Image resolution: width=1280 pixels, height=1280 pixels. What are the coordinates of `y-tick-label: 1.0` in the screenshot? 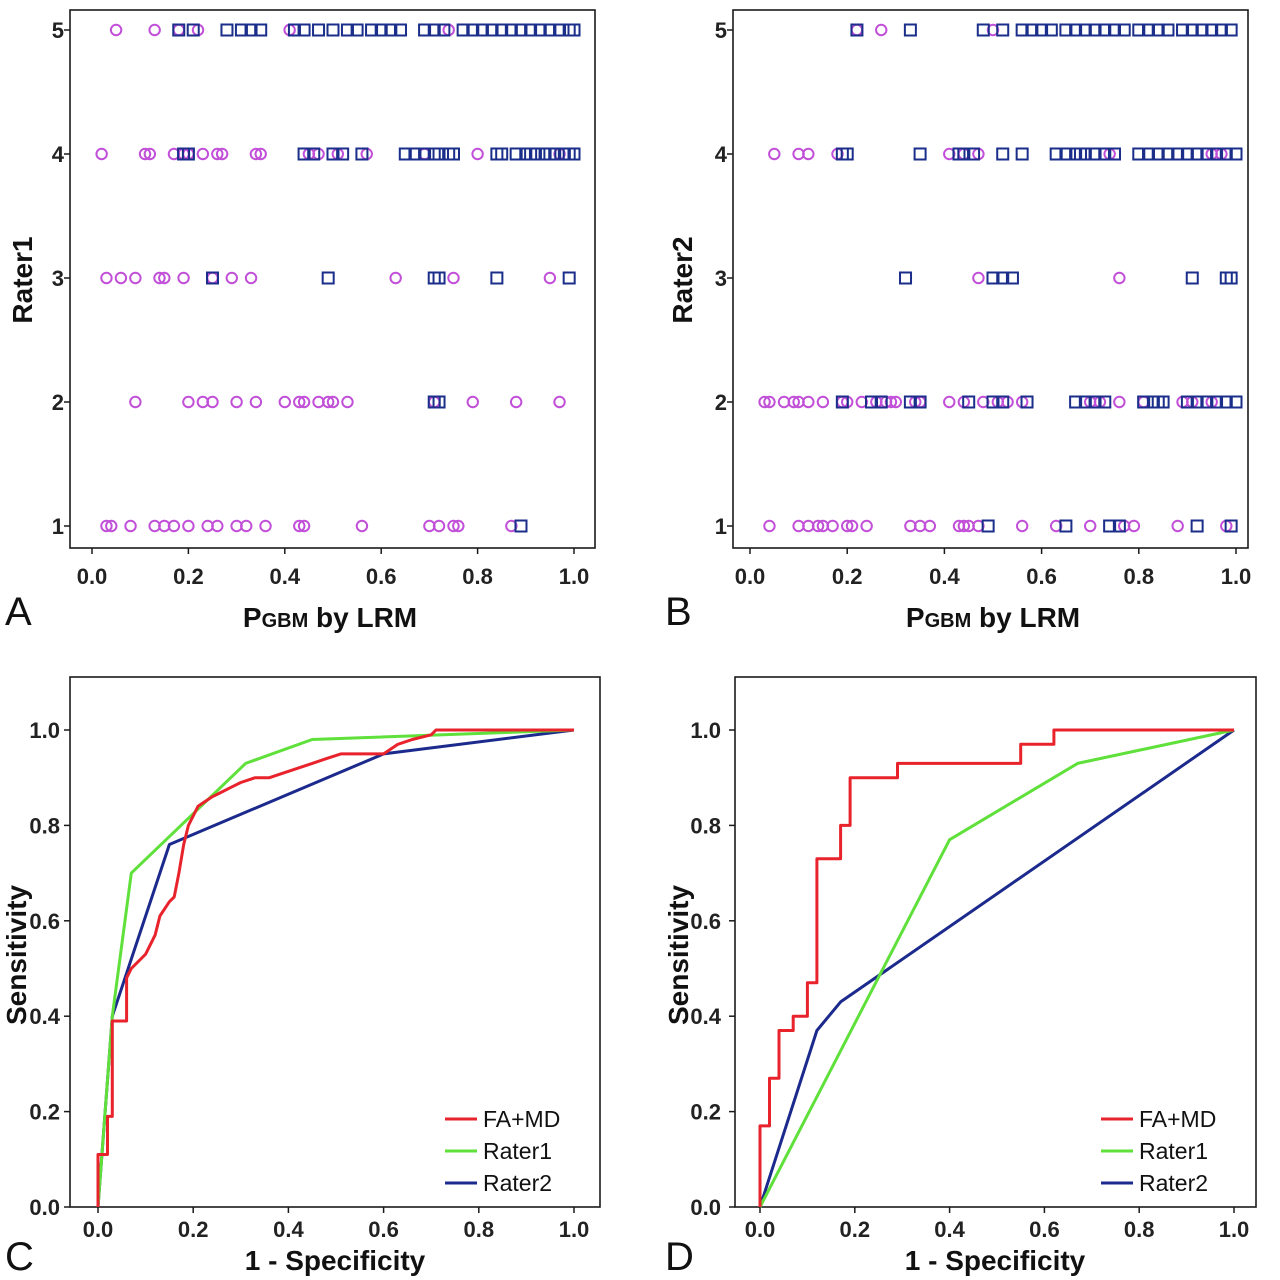 It's located at (705, 730).